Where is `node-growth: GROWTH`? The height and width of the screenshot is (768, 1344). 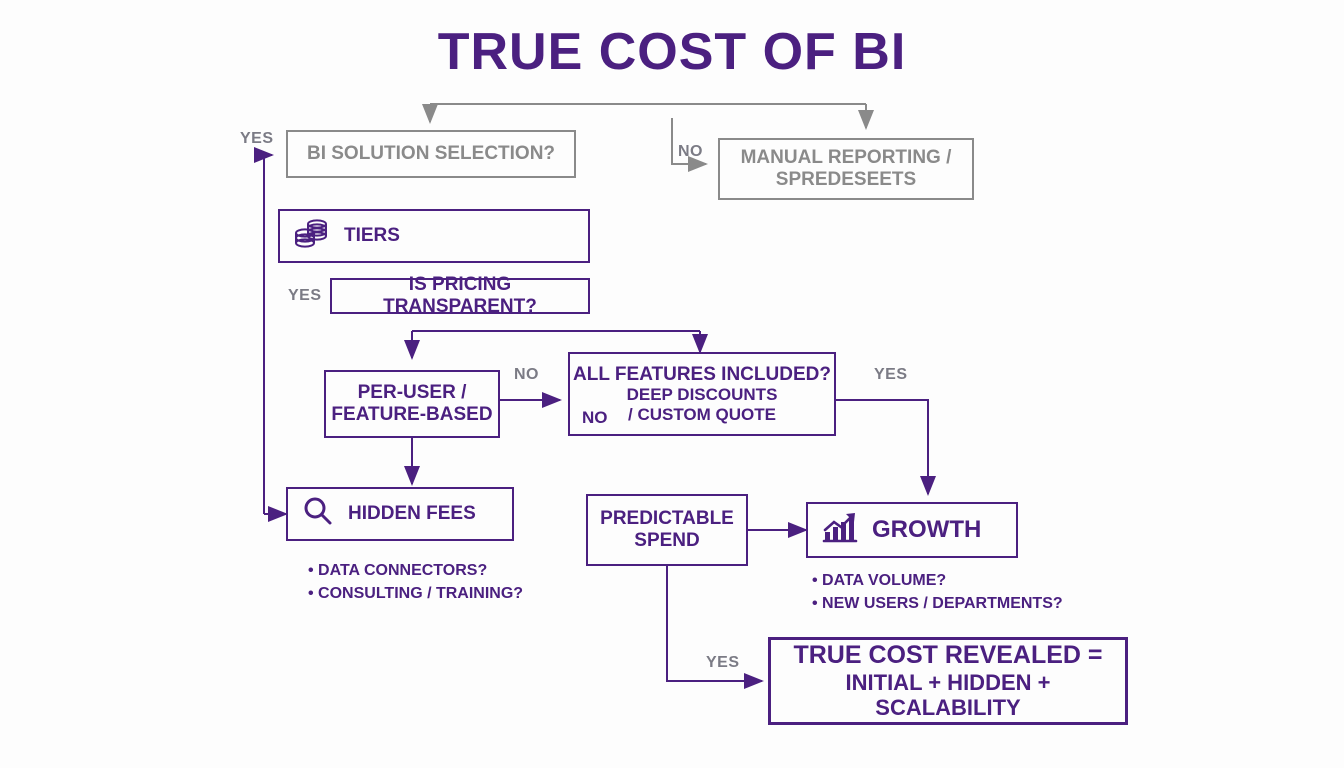 node-growth: GROWTH is located at coordinates (912, 530).